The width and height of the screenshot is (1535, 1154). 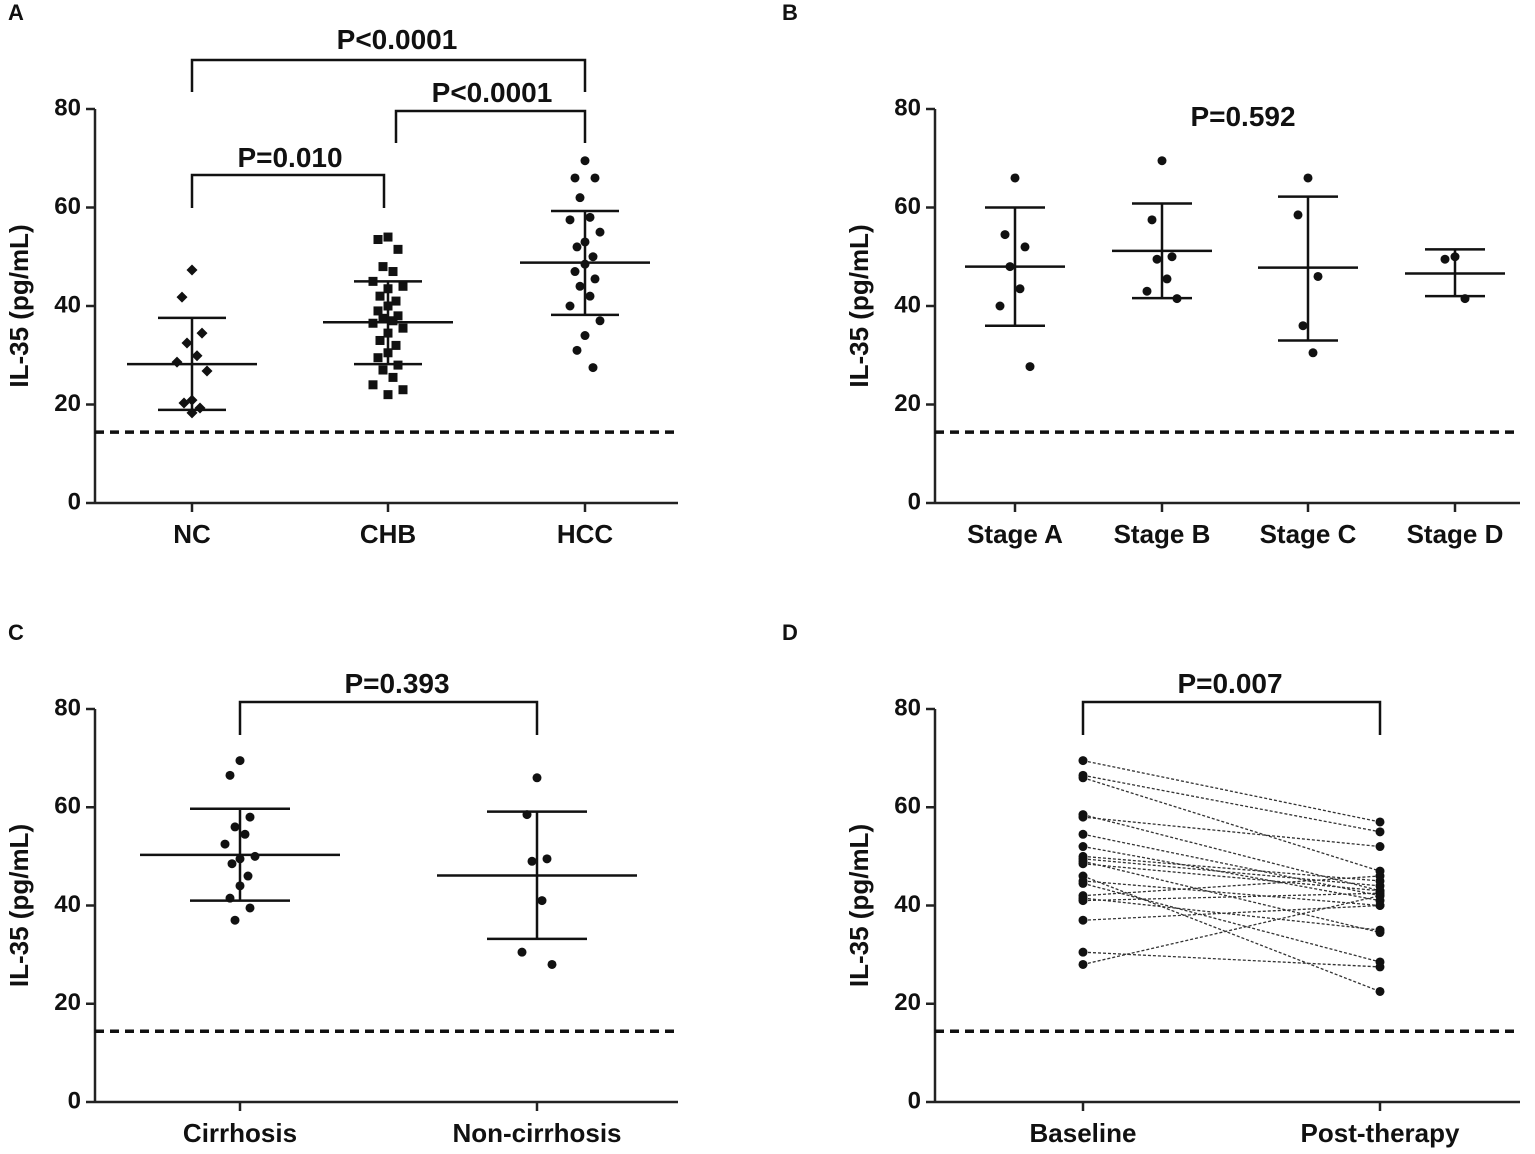 What do you see at coordinates (1308, 534) in the screenshot?
I see `x-tick-label: Stage C` at bounding box center [1308, 534].